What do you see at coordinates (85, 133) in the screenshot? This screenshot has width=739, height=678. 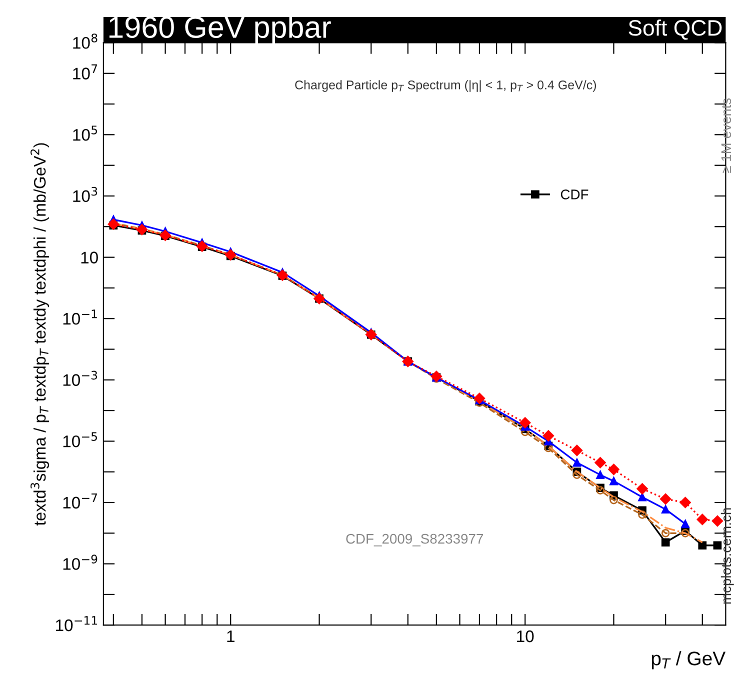 I see `y-tick-label: 10$^{5}$` at bounding box center [85, 133].